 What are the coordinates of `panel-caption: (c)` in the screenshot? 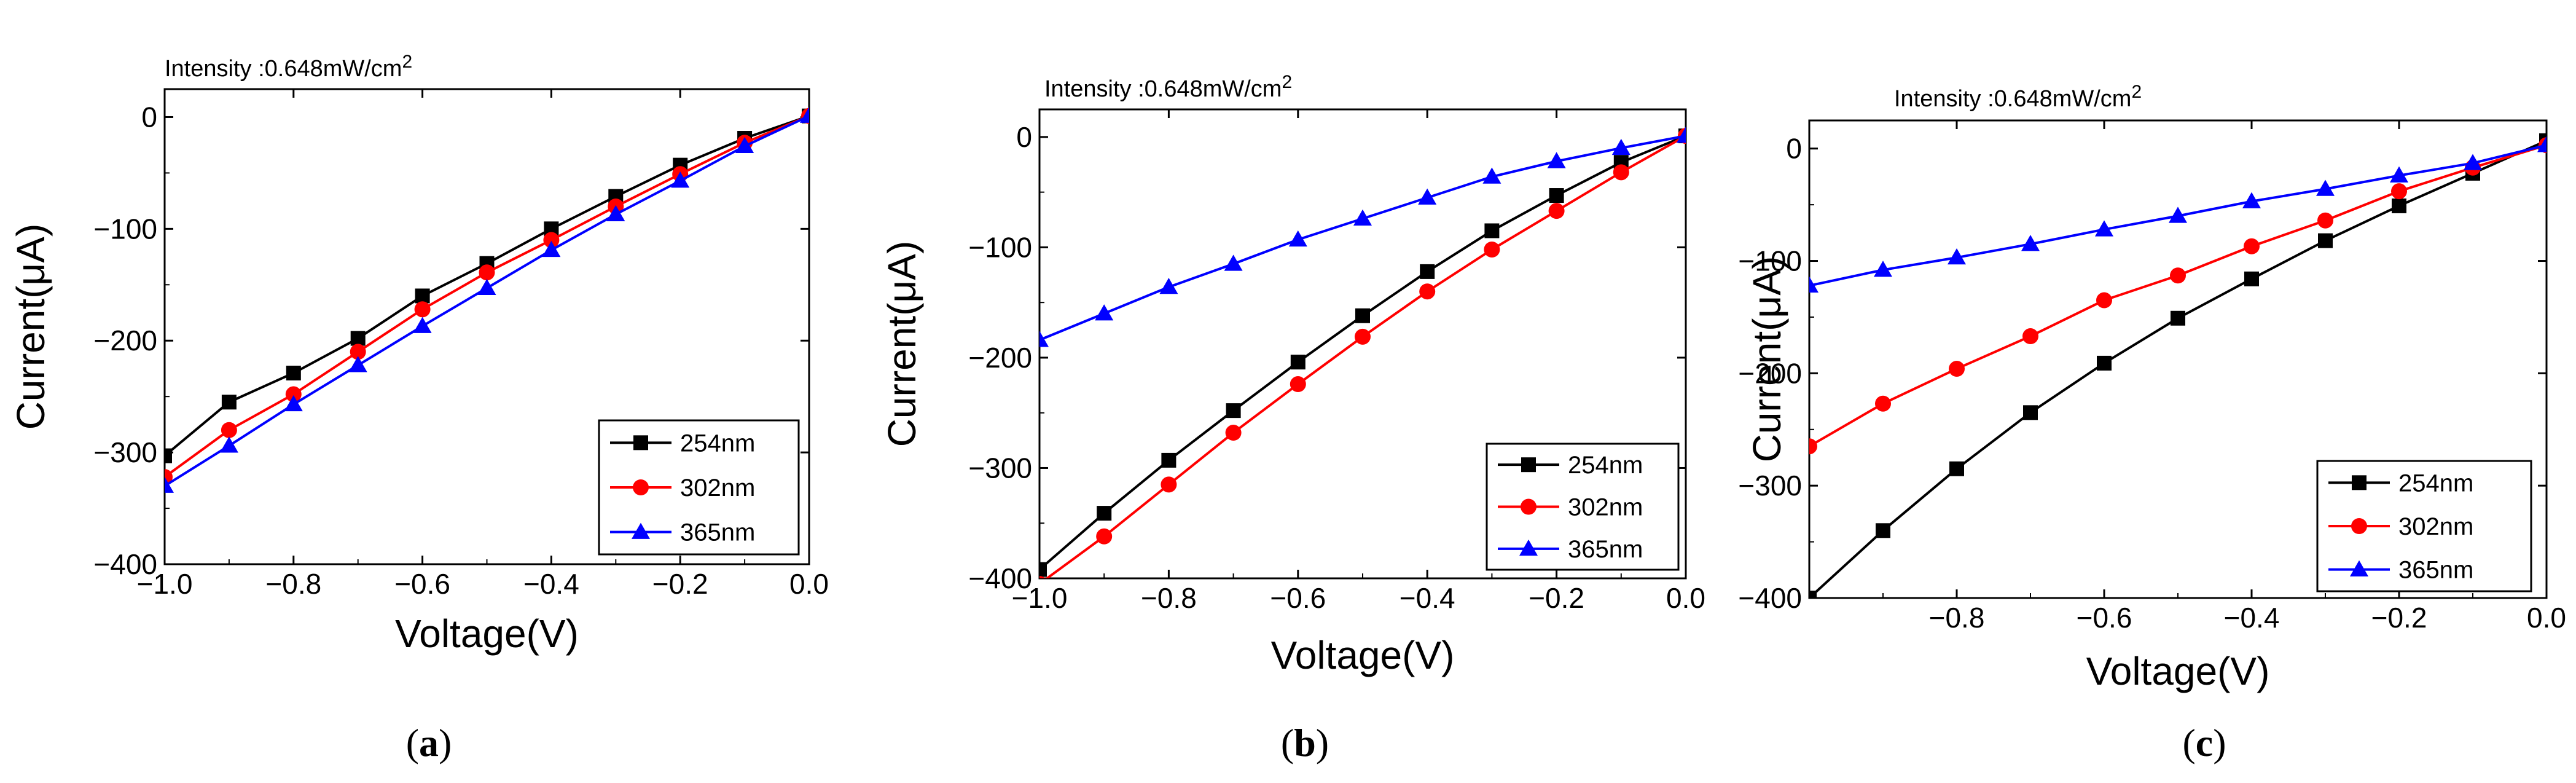 It's located at (2204, 743).